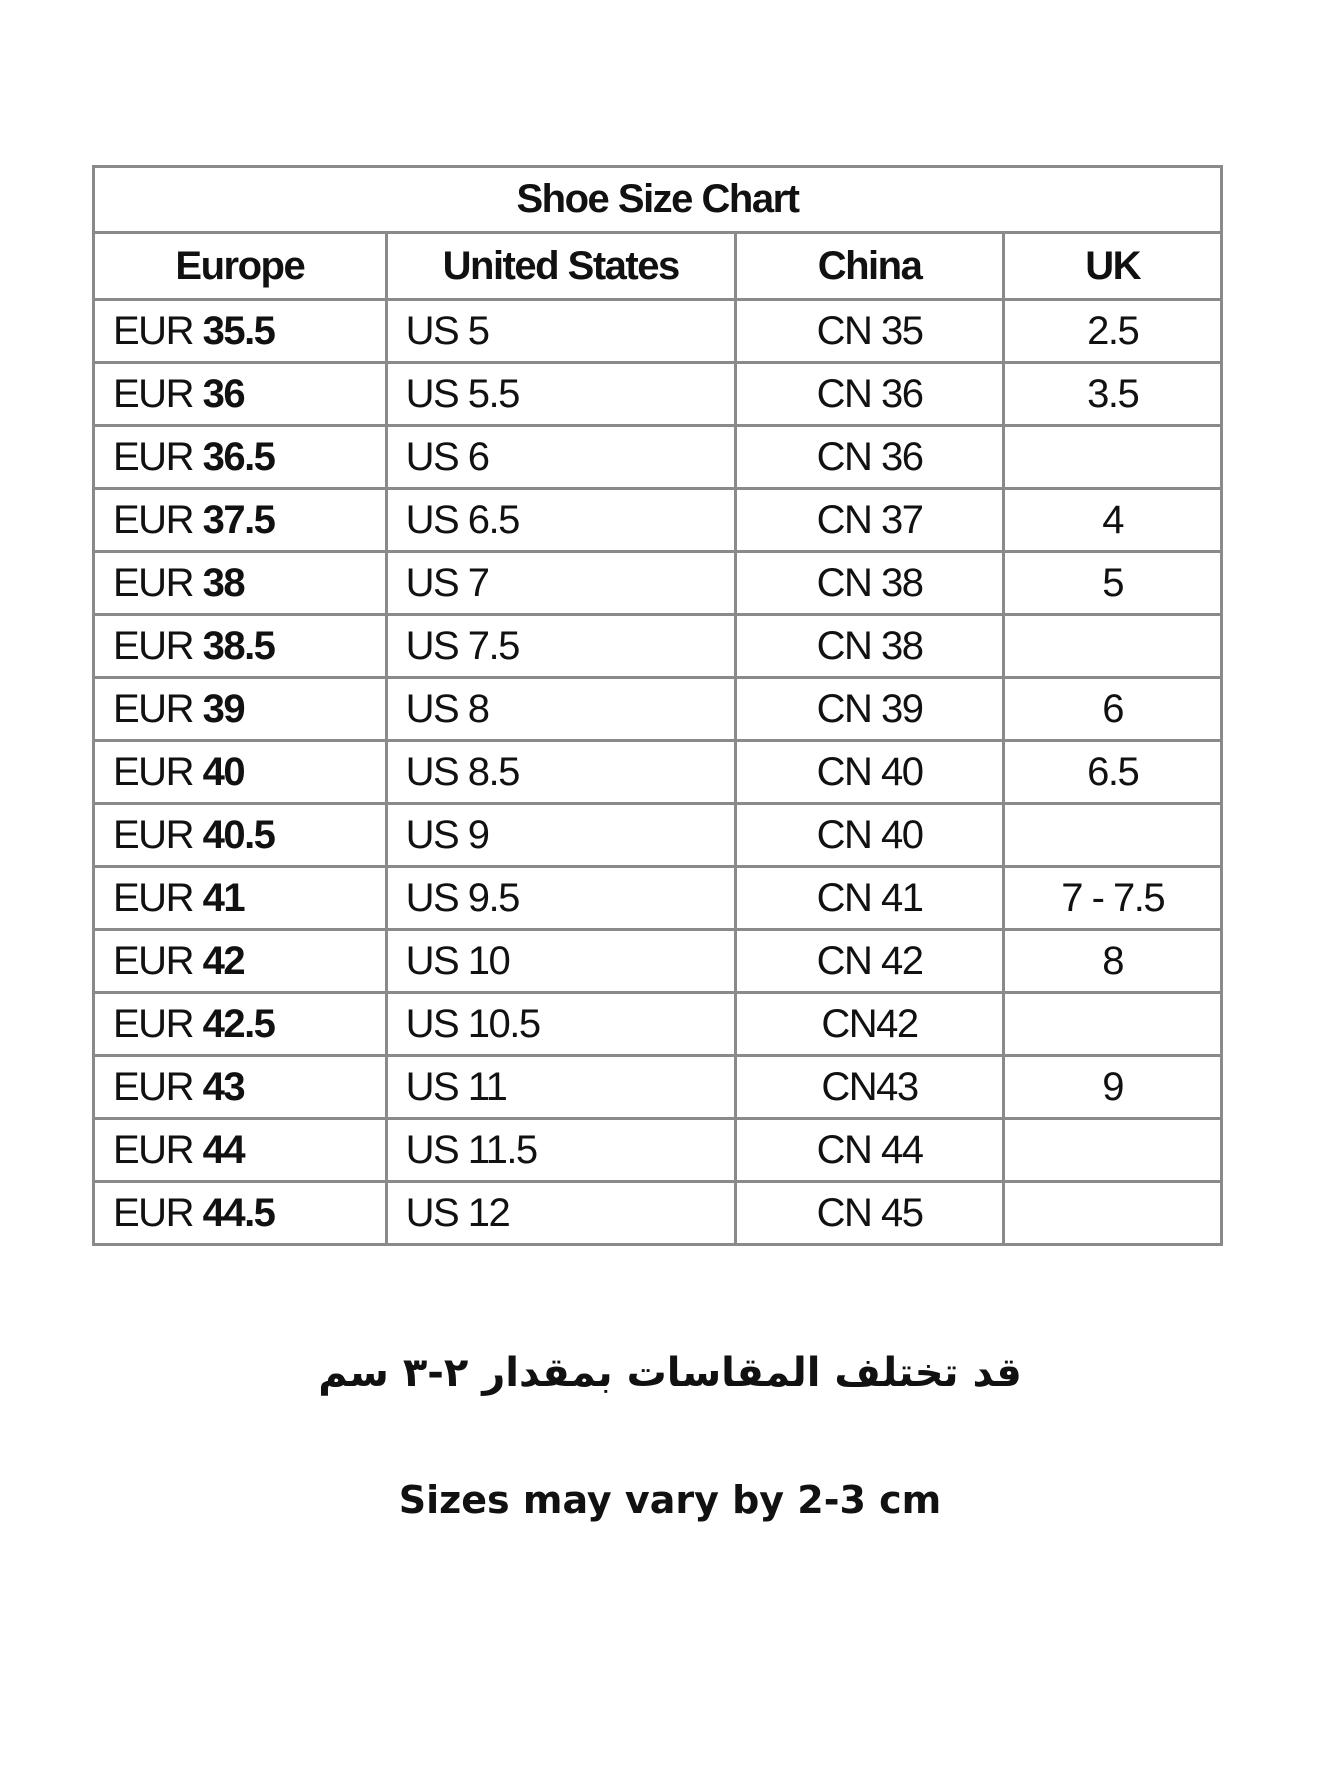  What do you see at coordinates (657, 199) in the screenshot?
I see `table-title: Shoe Size Chart` at bounding box center [657, 199].